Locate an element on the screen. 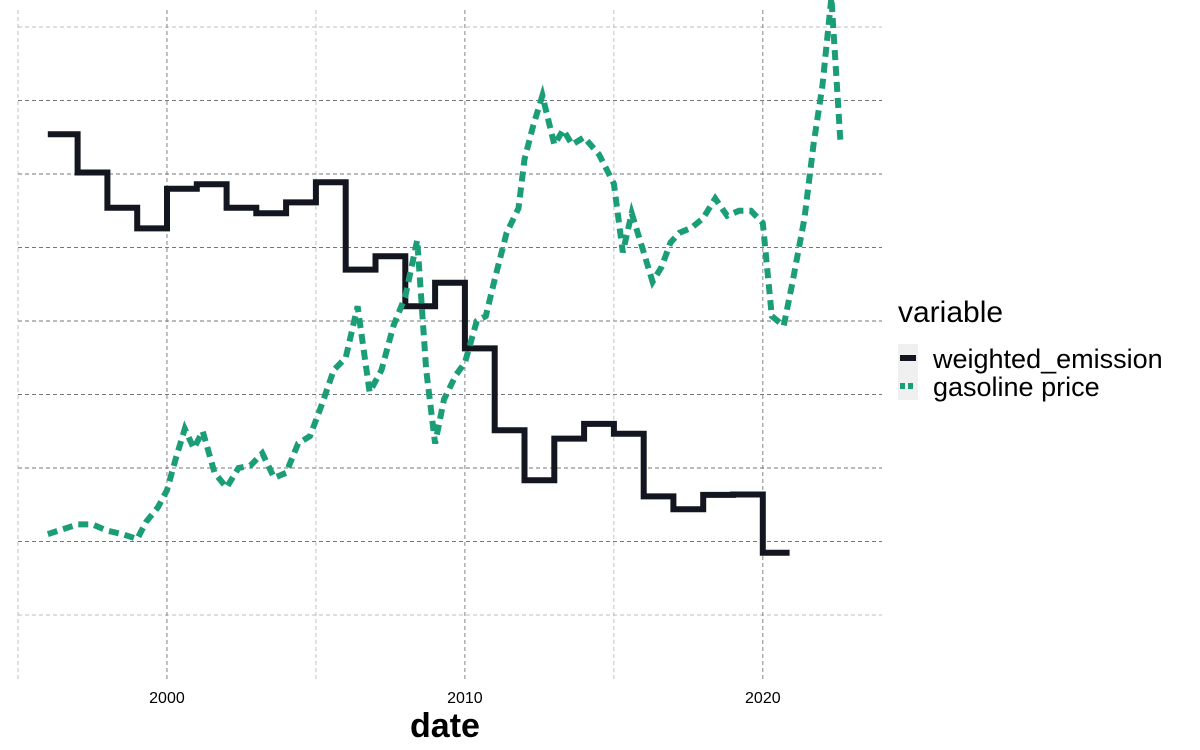 Image resolution: width=1200 pixels, height=750 pixels. legend-title: variable is located at coordinates (950, 312).